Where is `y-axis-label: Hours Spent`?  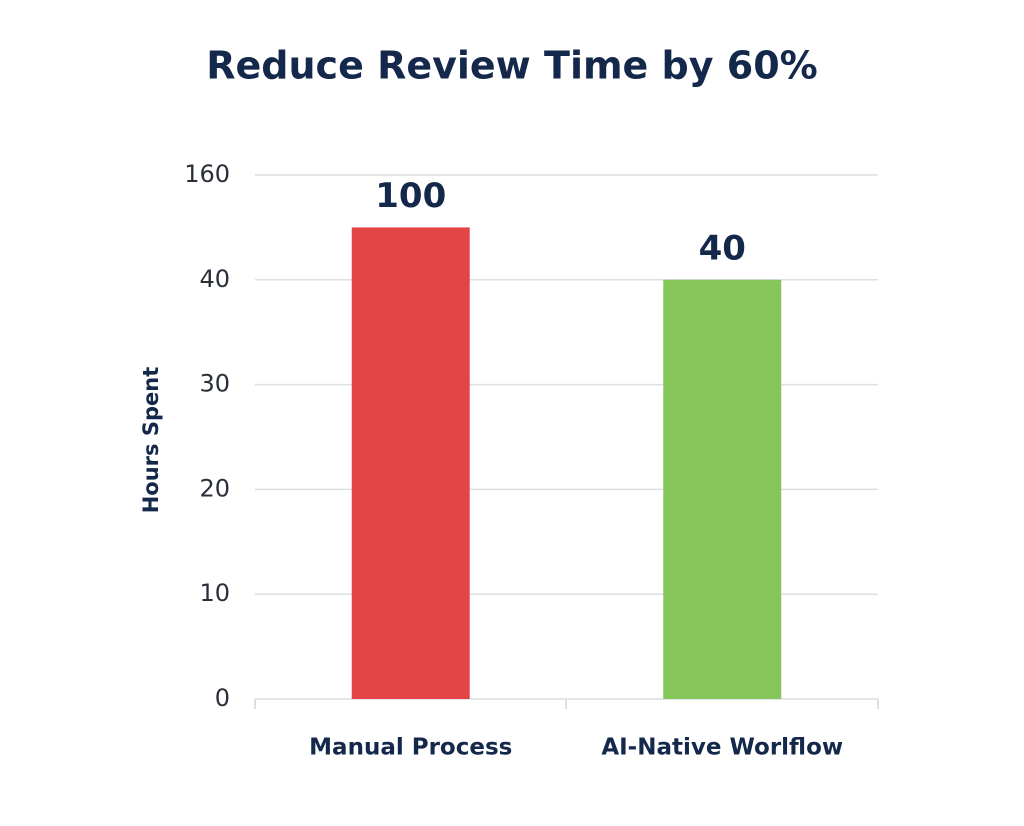 y-axis-label: Hours Spent is located at coordinates (151, 440).